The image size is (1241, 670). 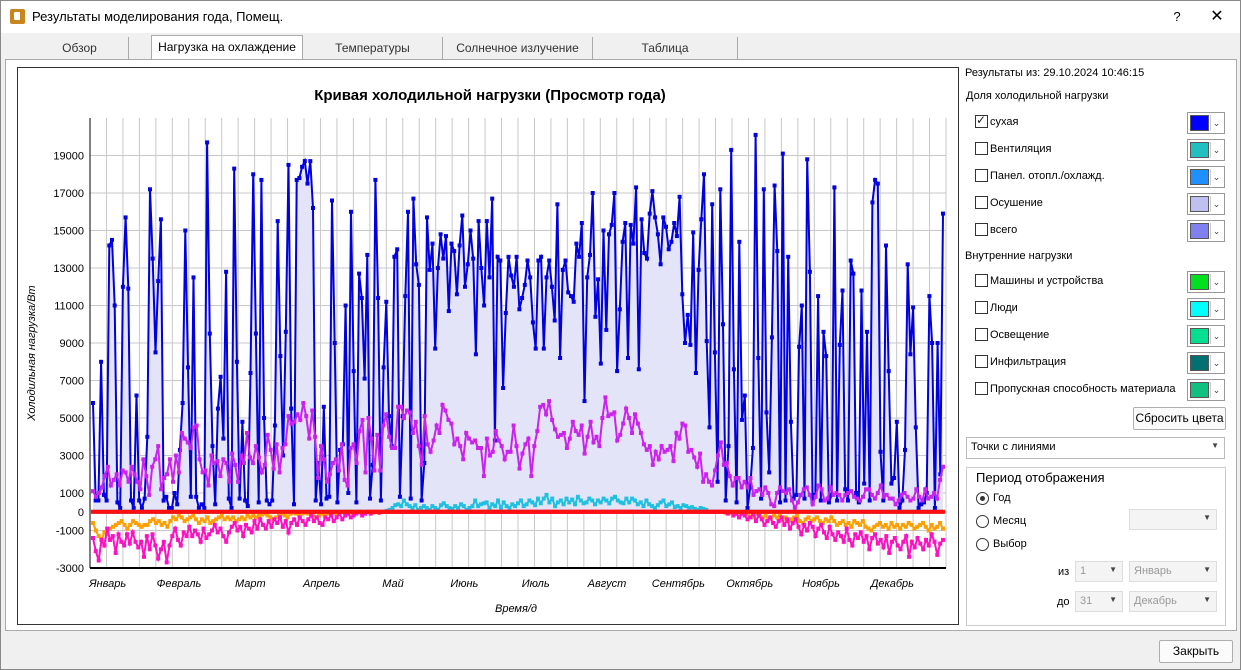 I want to click on y-tick-label: 11000, so click(x=69, y=307).